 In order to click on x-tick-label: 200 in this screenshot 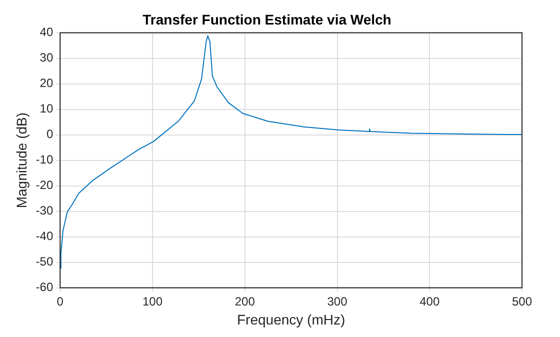, I will do `click(245, 301)`.